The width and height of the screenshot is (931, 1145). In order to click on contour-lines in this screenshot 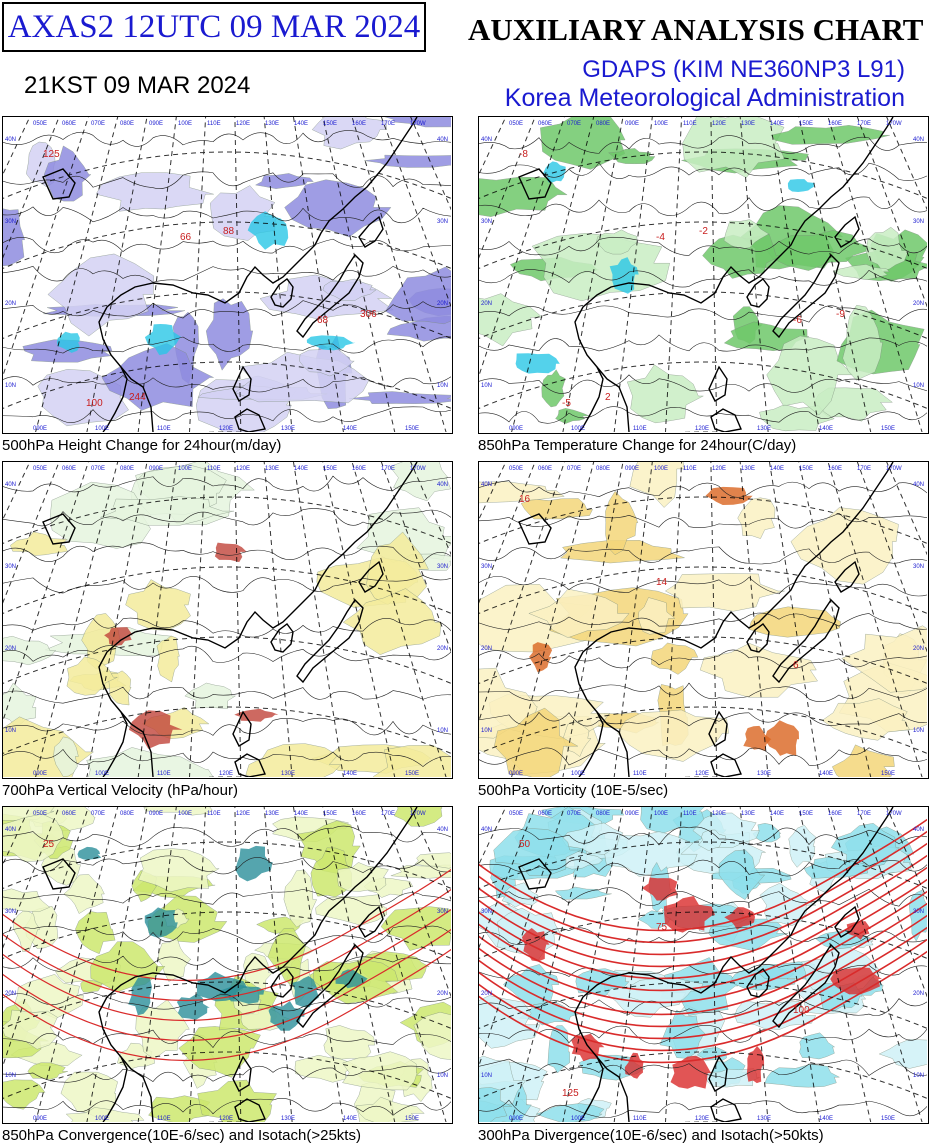, I will do `click(703, 623)`.